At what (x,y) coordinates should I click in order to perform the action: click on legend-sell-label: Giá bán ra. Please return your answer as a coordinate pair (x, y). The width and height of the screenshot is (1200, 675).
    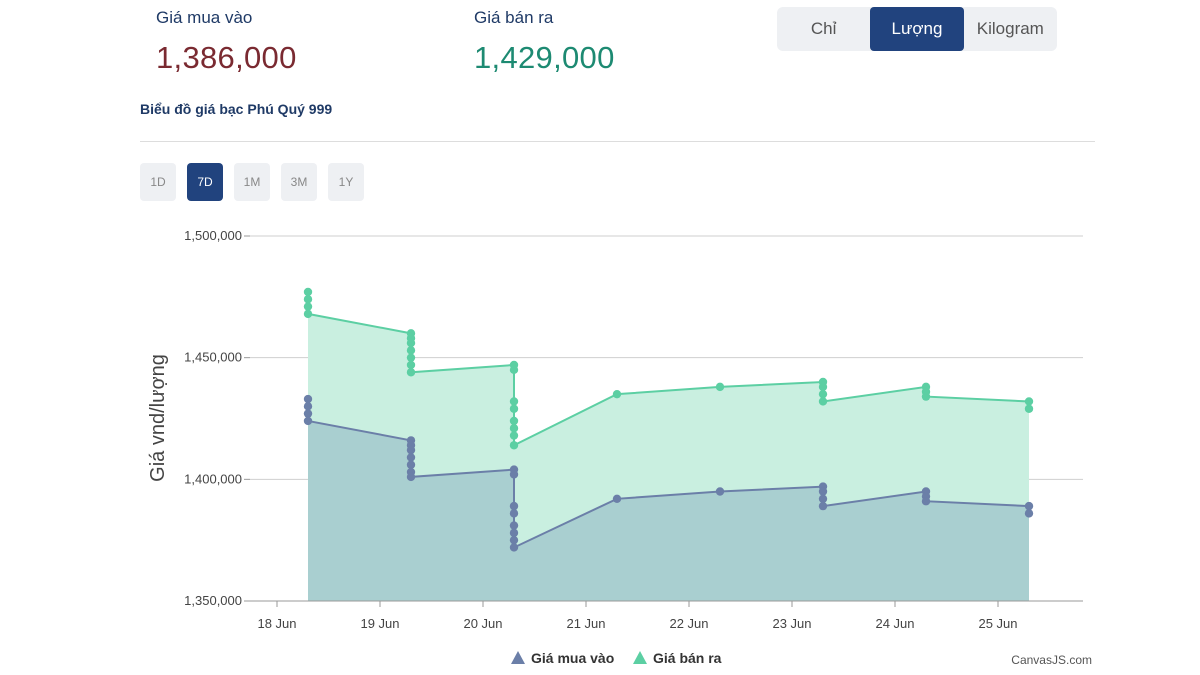
    Looking at the image, I should click on (687, 658).